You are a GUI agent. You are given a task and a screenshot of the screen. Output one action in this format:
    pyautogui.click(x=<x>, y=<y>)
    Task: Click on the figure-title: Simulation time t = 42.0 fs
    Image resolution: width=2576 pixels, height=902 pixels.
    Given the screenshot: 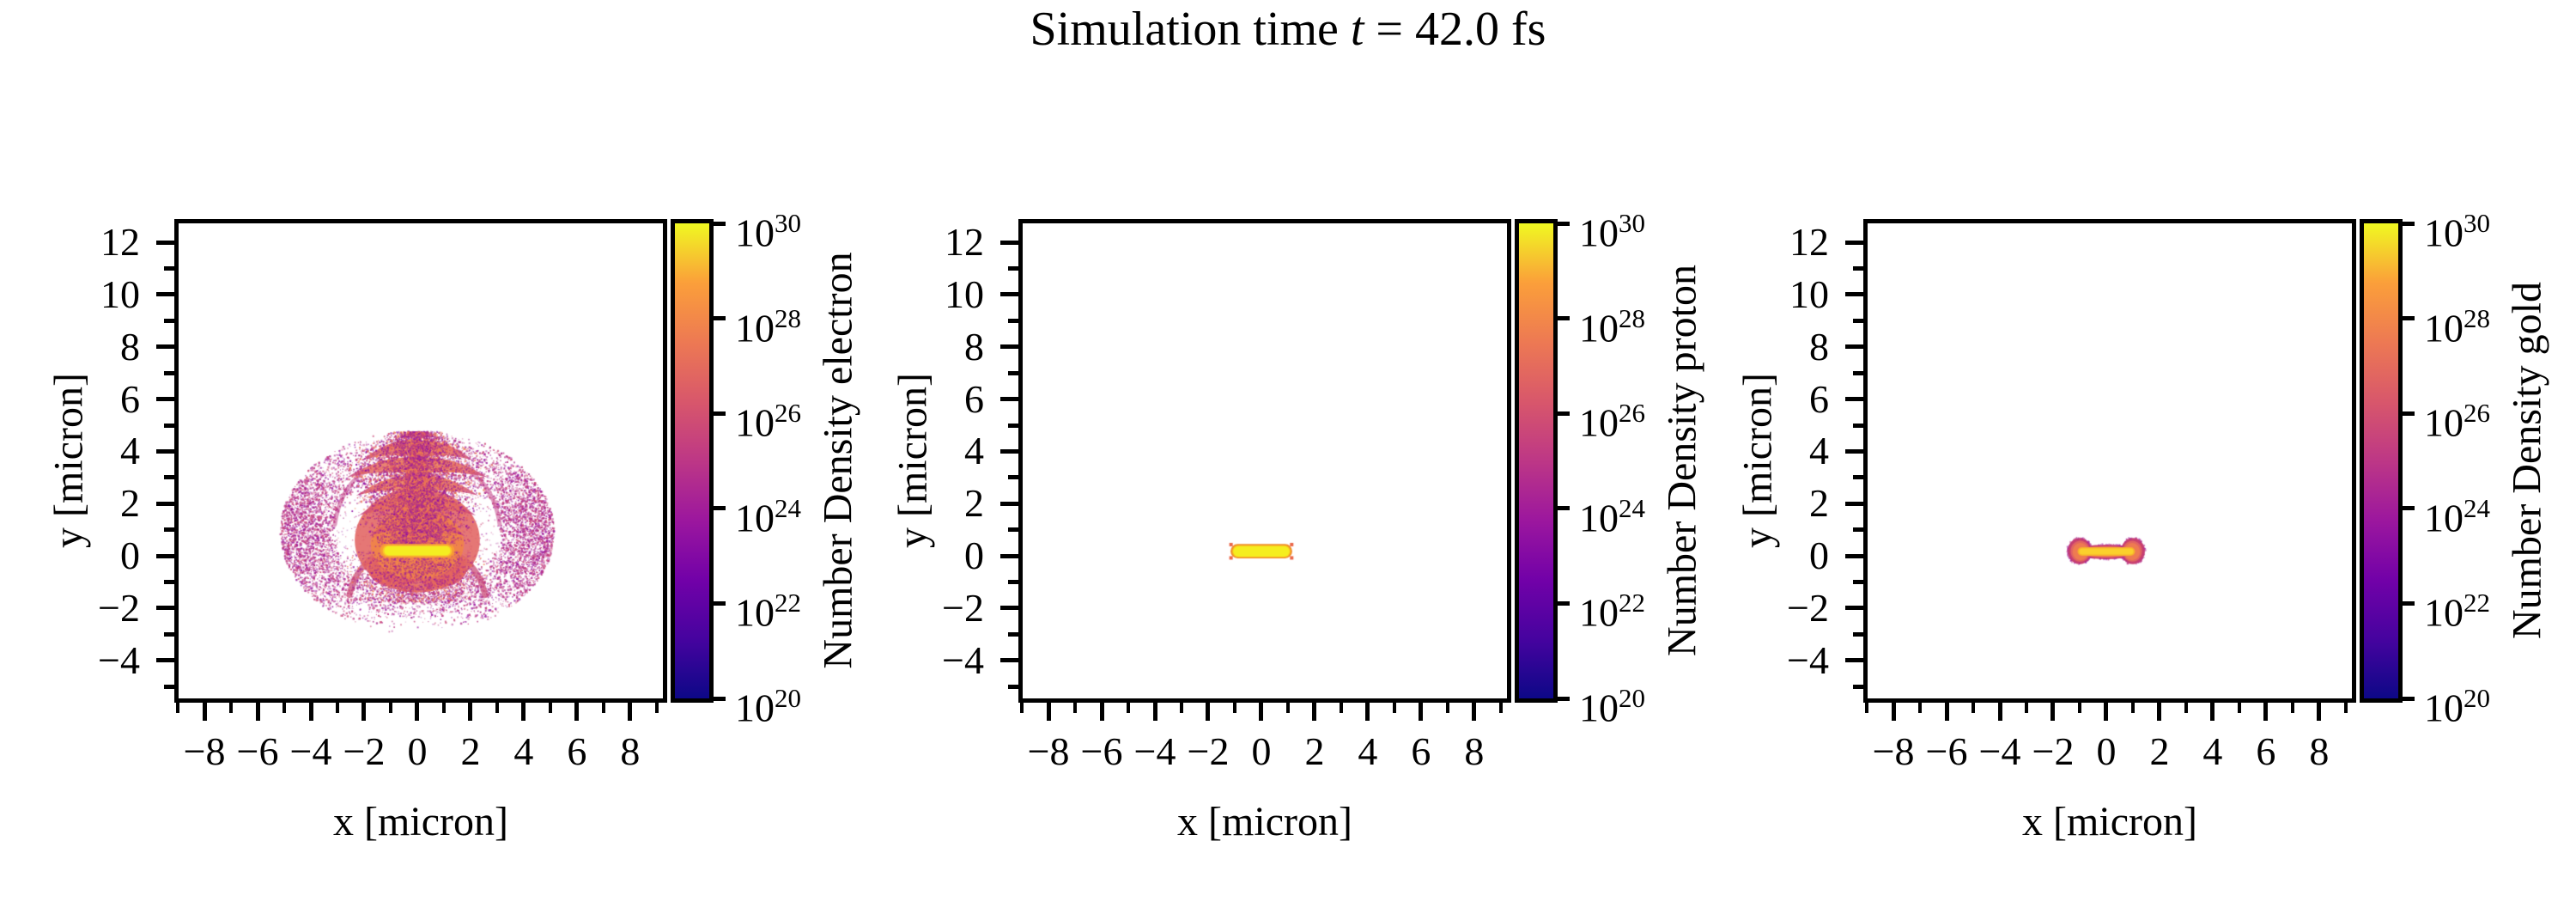 What is the action you would take?
    pyautogui.click(x=1288, y=30)
    